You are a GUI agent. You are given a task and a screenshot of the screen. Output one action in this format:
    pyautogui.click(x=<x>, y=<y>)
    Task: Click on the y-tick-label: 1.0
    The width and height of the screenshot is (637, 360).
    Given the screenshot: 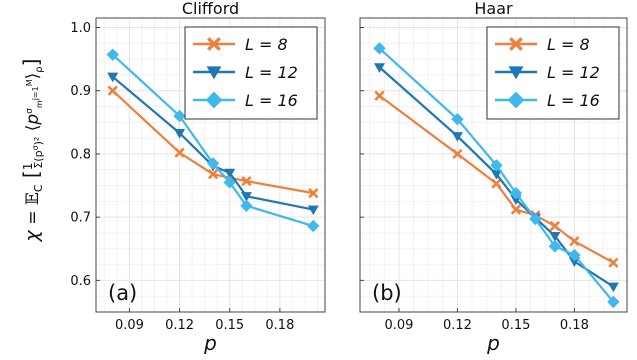 What is the action you would take?
    pyautogui.click(x=80, y=28)
    